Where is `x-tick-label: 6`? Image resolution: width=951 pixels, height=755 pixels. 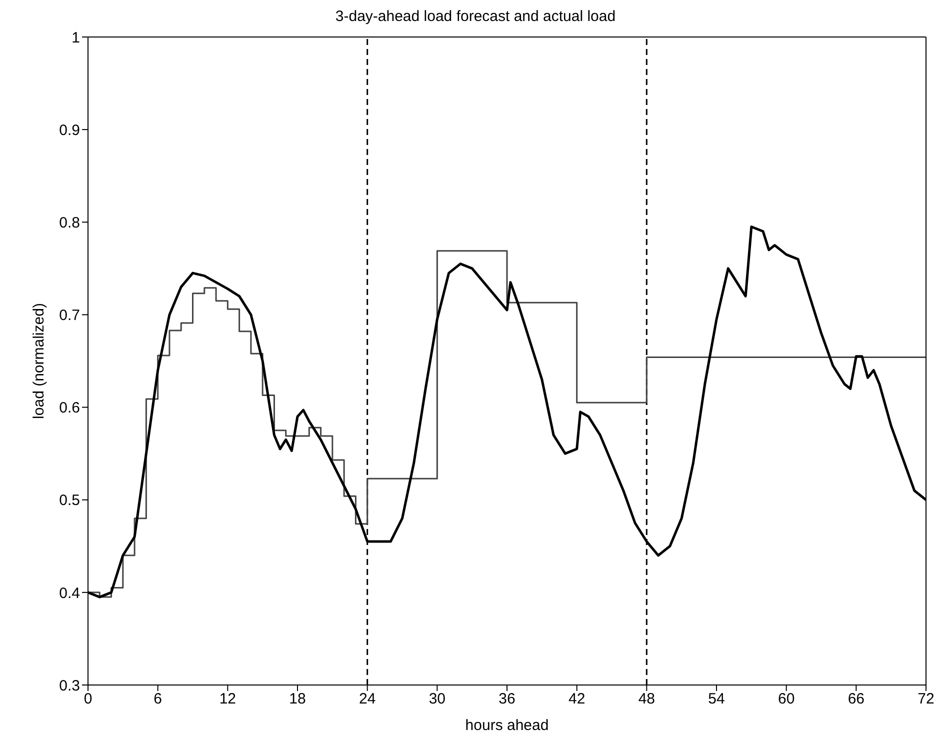 x-tick-label: 6 is located at coordinates (158, 699).